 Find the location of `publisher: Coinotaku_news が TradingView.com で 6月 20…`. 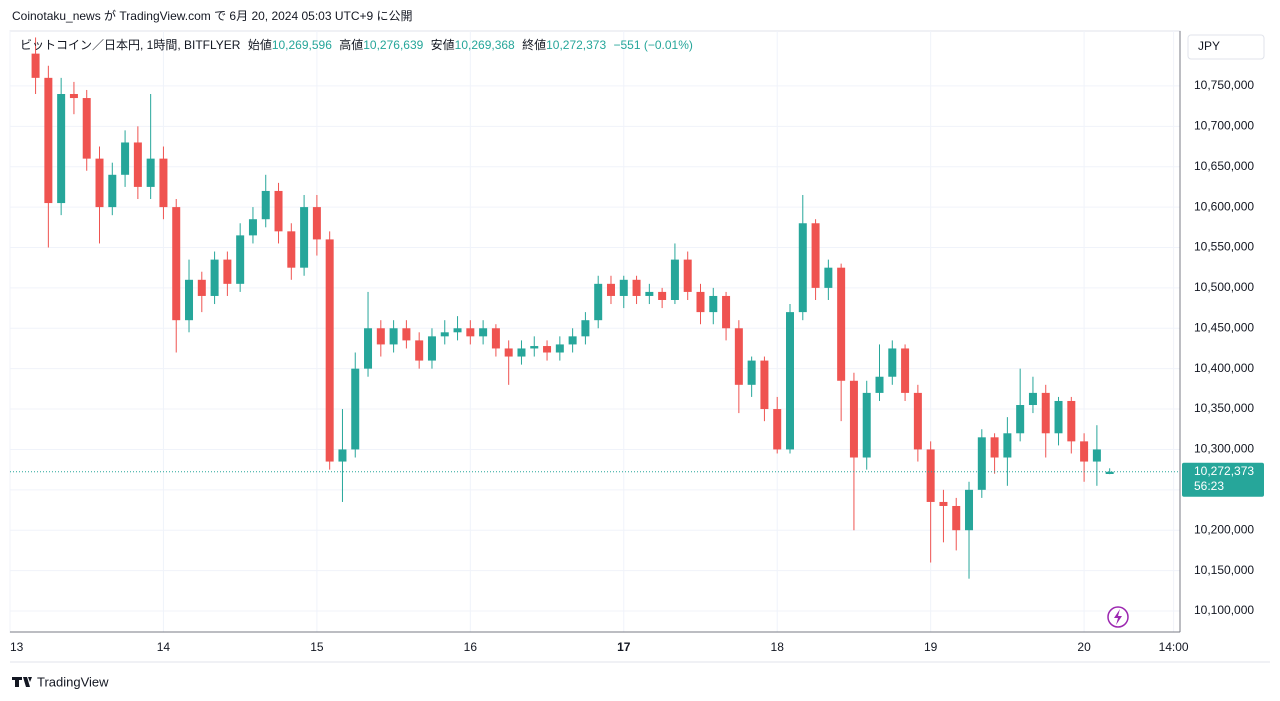

publisher: Coinotaku_news が TradingView.com で 6月 20… is located at coordinates (212, 15).